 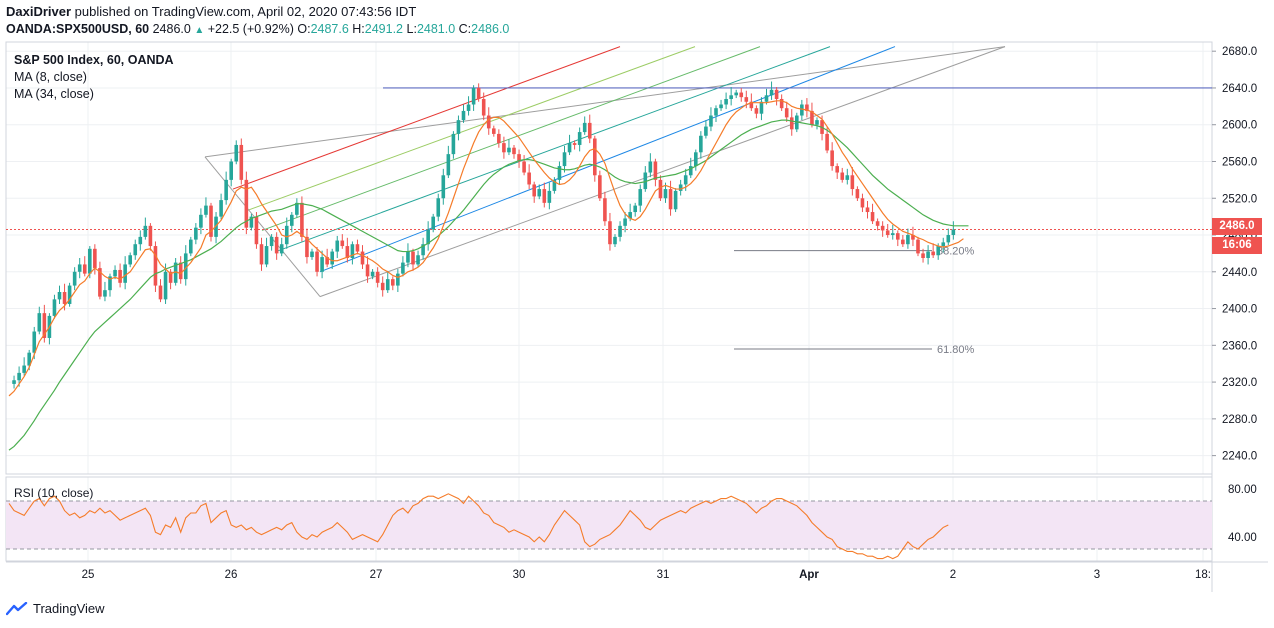 I want to click on tradingview-brand: TradingView, so click(x=55, y=608).